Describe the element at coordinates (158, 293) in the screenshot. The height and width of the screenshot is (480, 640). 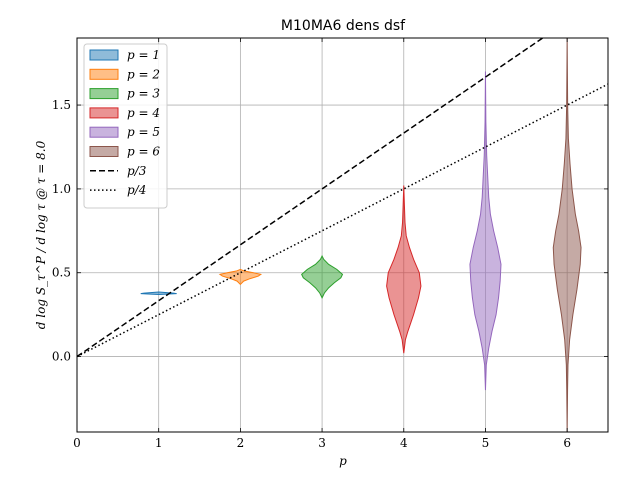
I see `violin-p1` at that location.